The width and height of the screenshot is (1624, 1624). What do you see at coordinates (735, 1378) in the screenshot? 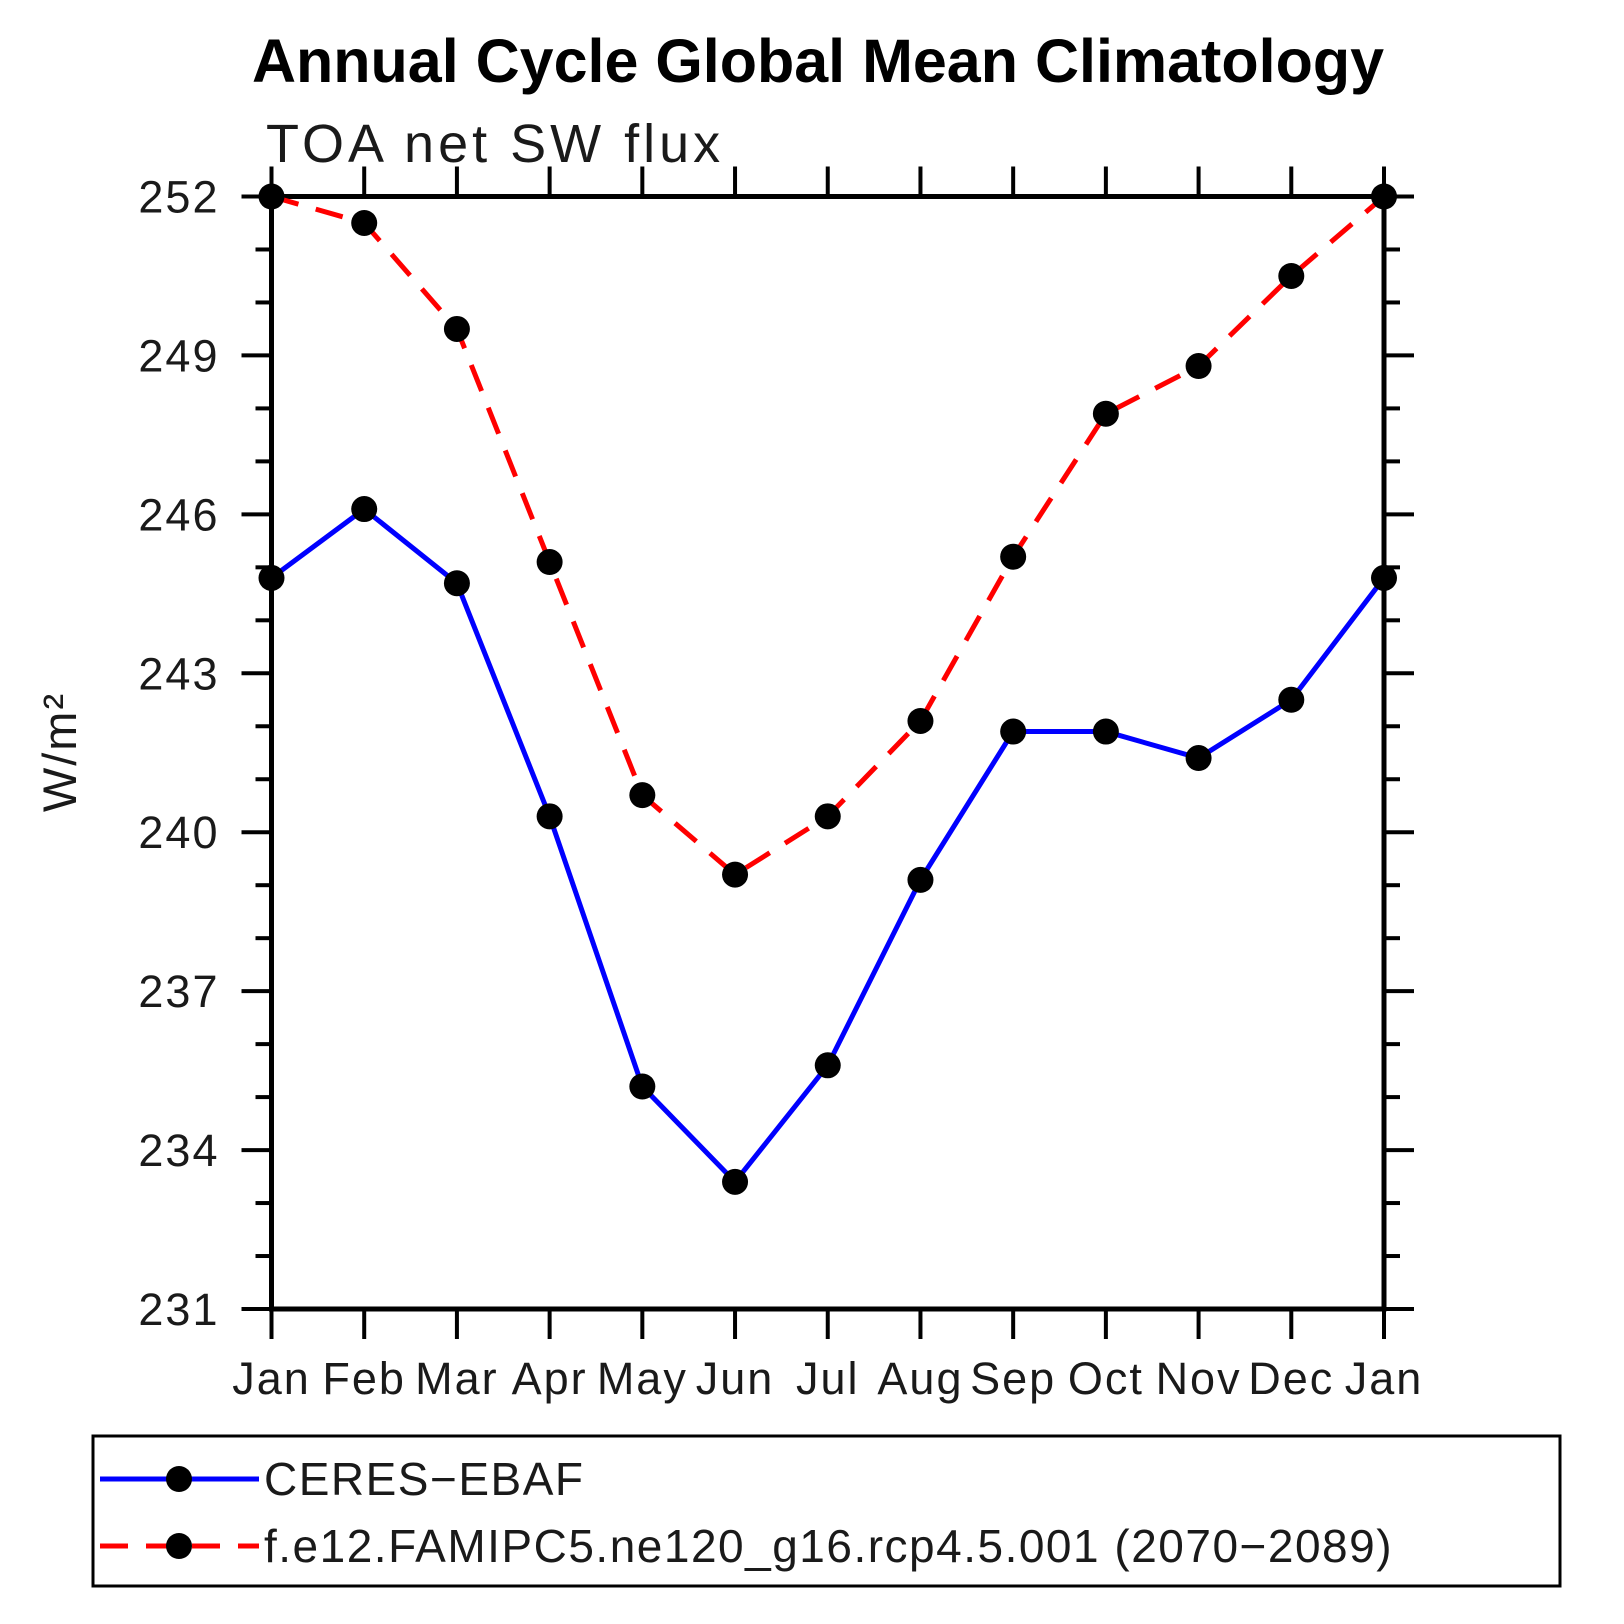
I see `x-tick-label: Jun` at bounding box center [735, 1378].